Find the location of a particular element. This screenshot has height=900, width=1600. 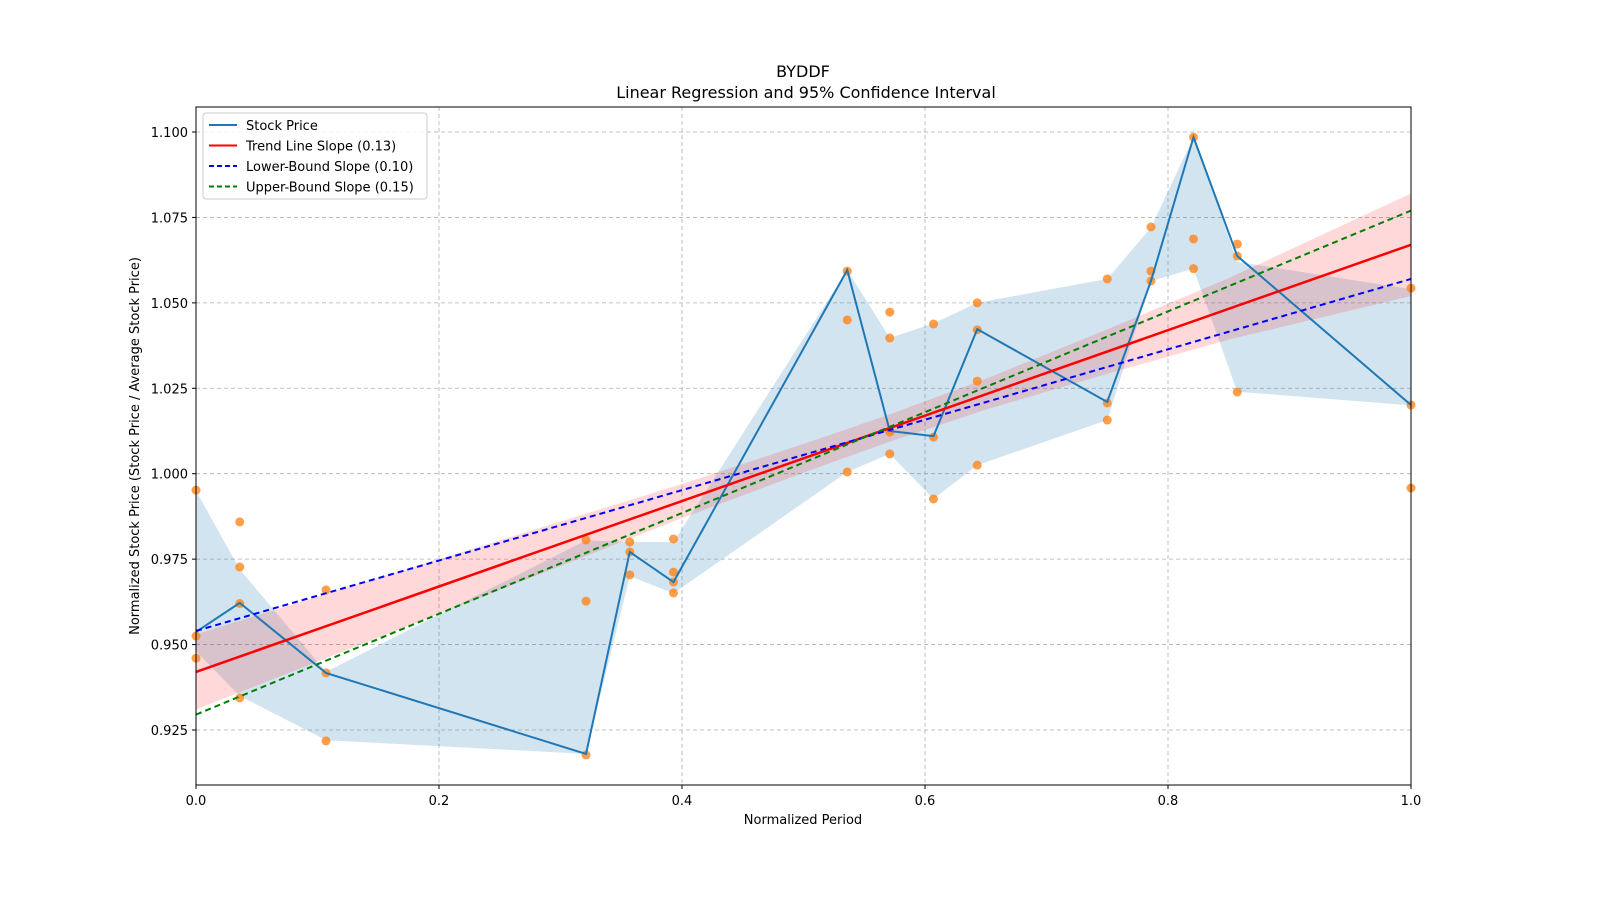

y-tick-label: 1.025 is located at coordinates (169, 389).